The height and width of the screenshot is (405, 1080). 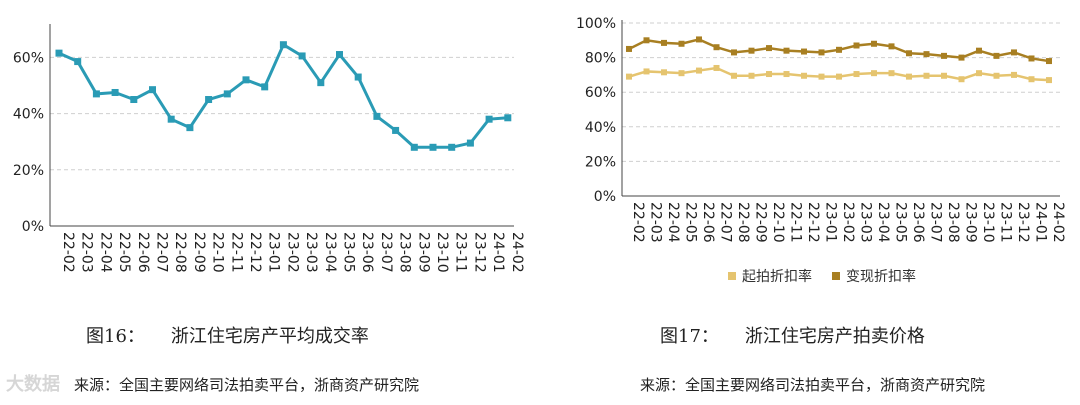 What do you see at coordinates (162, 252) in the screenshot?
I see `left-x-tick-label: 22-07` at bounding box center [162, 252].